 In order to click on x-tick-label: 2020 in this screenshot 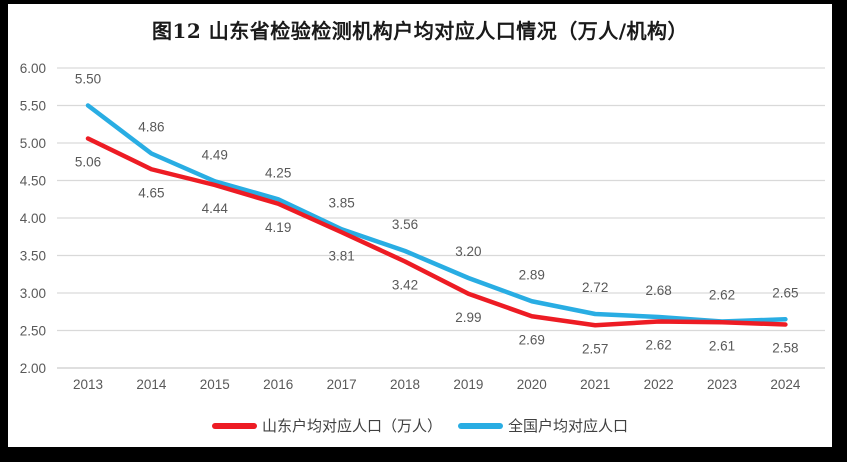, I will do `click(532, 384)`.